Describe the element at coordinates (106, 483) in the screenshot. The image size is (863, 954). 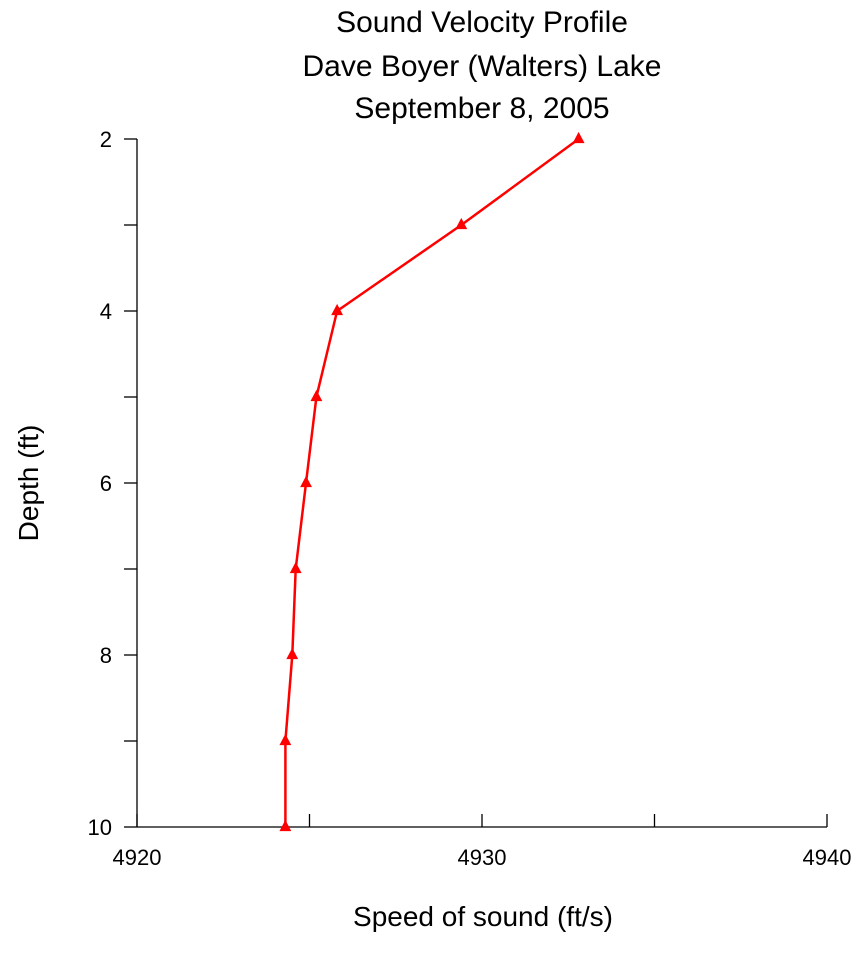
I see `y-tick-label: 6` at that location.